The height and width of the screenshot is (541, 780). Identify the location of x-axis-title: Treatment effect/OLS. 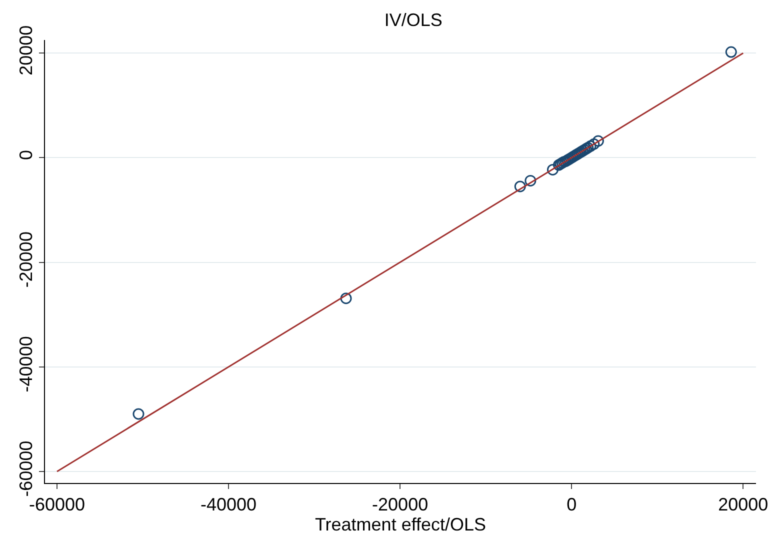
(400, 524).